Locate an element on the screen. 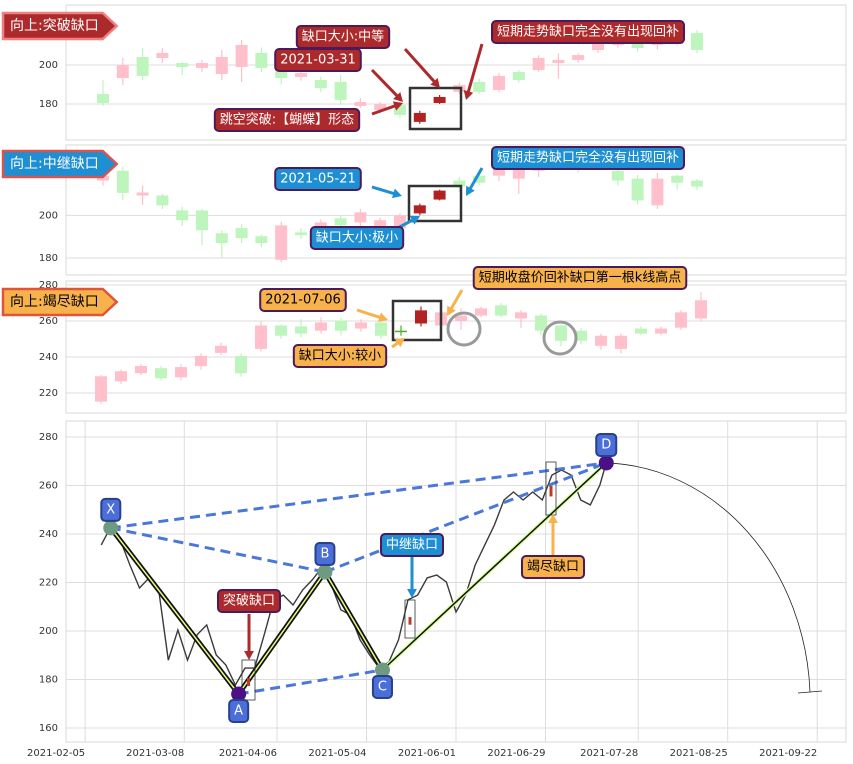 This screenshot has height=764, width=853. x-tick-label: 2021-07-28 is located at coordinates (609, 753).